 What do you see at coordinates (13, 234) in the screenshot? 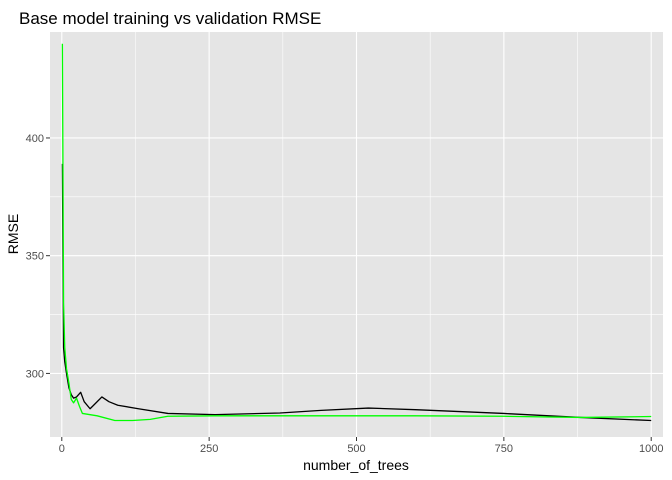
I see `y-axis-title: RMSE` at bounding box center [13, 234].